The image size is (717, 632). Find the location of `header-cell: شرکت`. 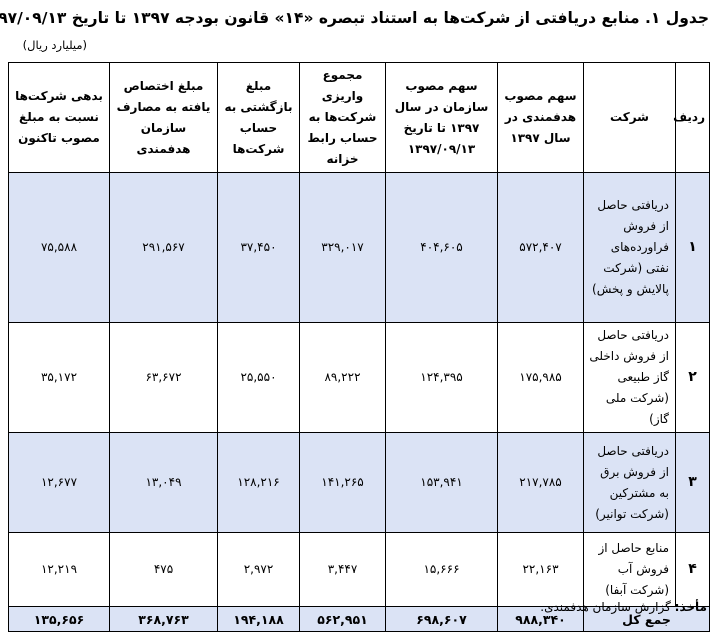

header-cell: شرکت is located at coordinates (629, 117).